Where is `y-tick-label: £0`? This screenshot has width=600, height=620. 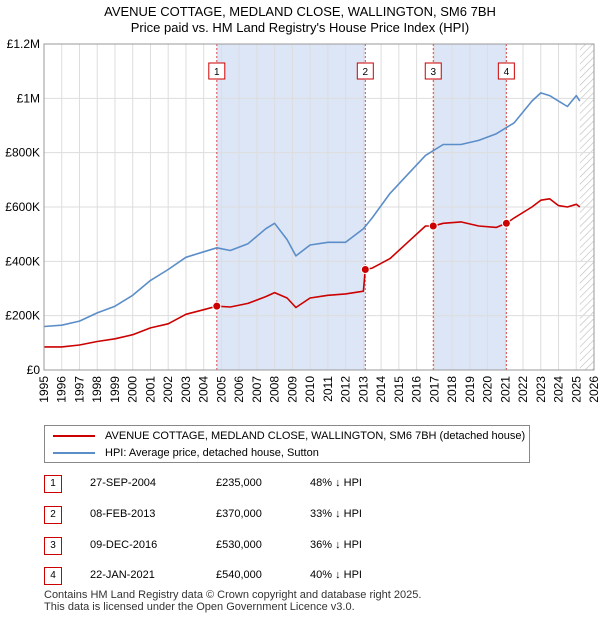
y-tick-label: £0 is located at coordinates (34, 370).